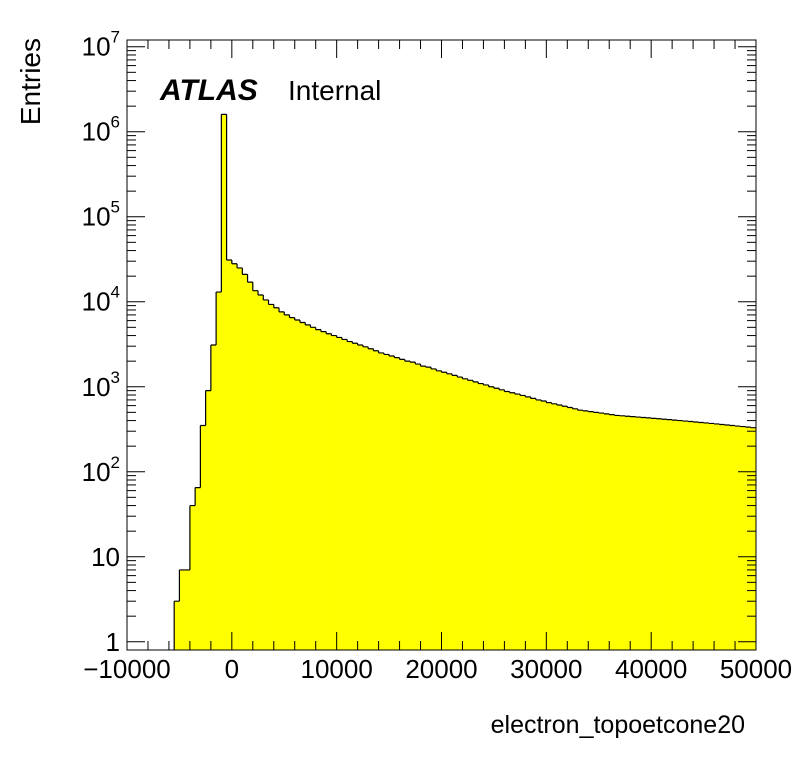  What do you see at coordinates (30, 81) in the screenshot?
I see `y-axis-label: Entries` at bounding box center [30, 81].